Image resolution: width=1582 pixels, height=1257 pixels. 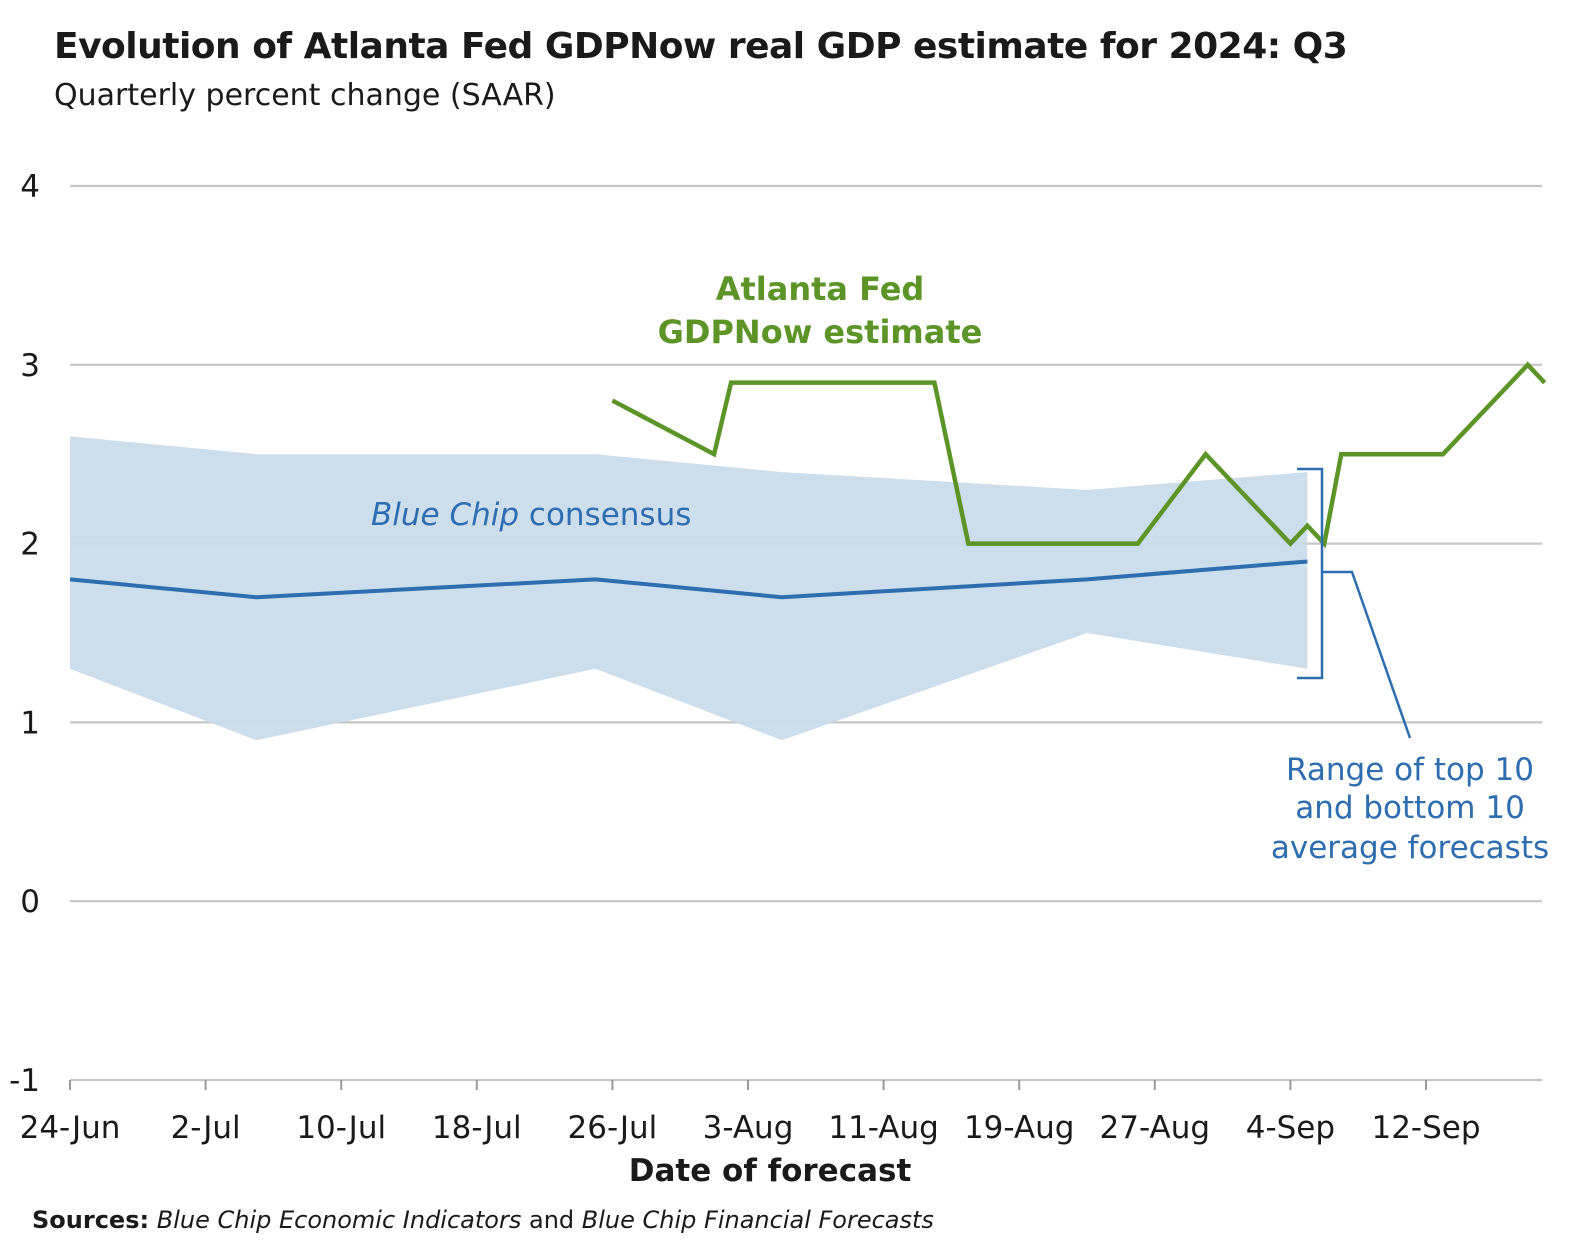 What do you see at coordinates (30, 902) in the screenshot?
I see `y-tick-label: 0` at bounding box center [30, 902].